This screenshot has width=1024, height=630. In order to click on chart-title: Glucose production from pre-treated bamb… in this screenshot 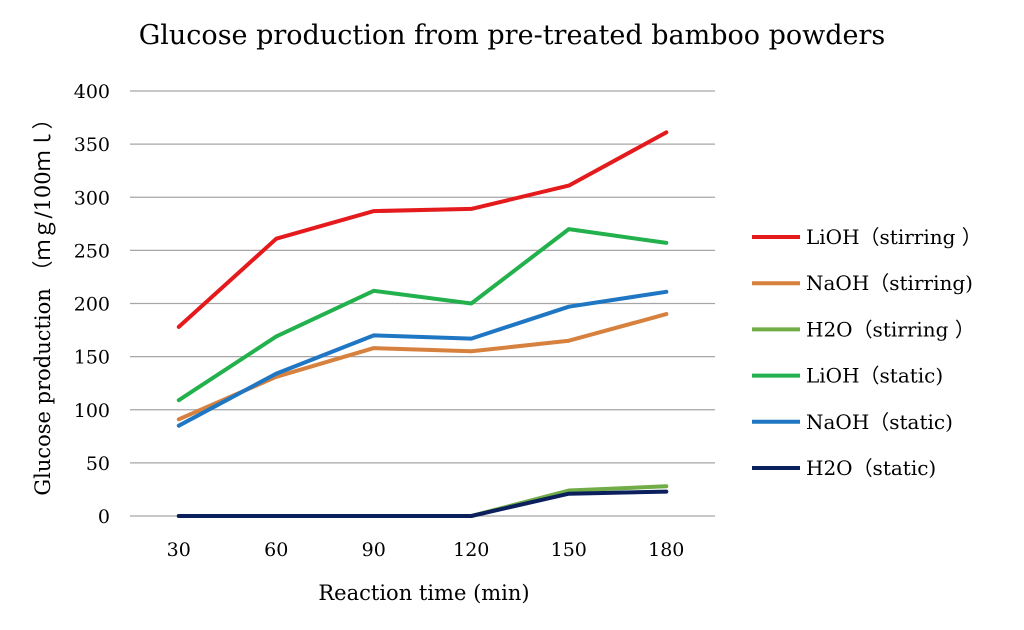, I will do `click(512, 35)`.